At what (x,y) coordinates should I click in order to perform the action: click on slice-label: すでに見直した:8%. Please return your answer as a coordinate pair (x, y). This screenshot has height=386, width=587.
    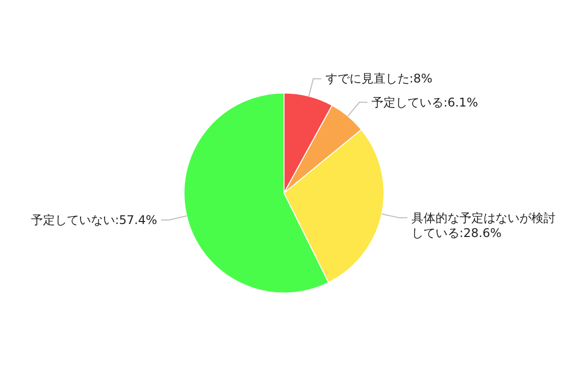
    Looking at the image, I should click on (378, 79).